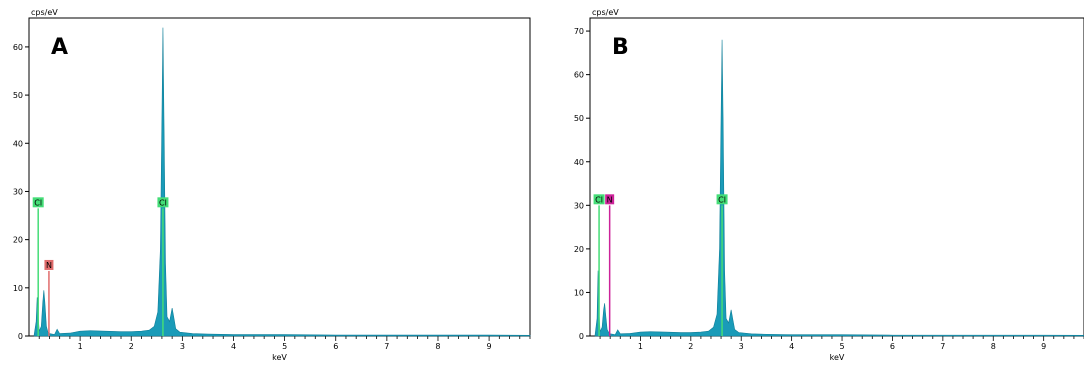 This screenshot has height=371, width=1084. I want to click on panel-letter: A, so click(59, 47).